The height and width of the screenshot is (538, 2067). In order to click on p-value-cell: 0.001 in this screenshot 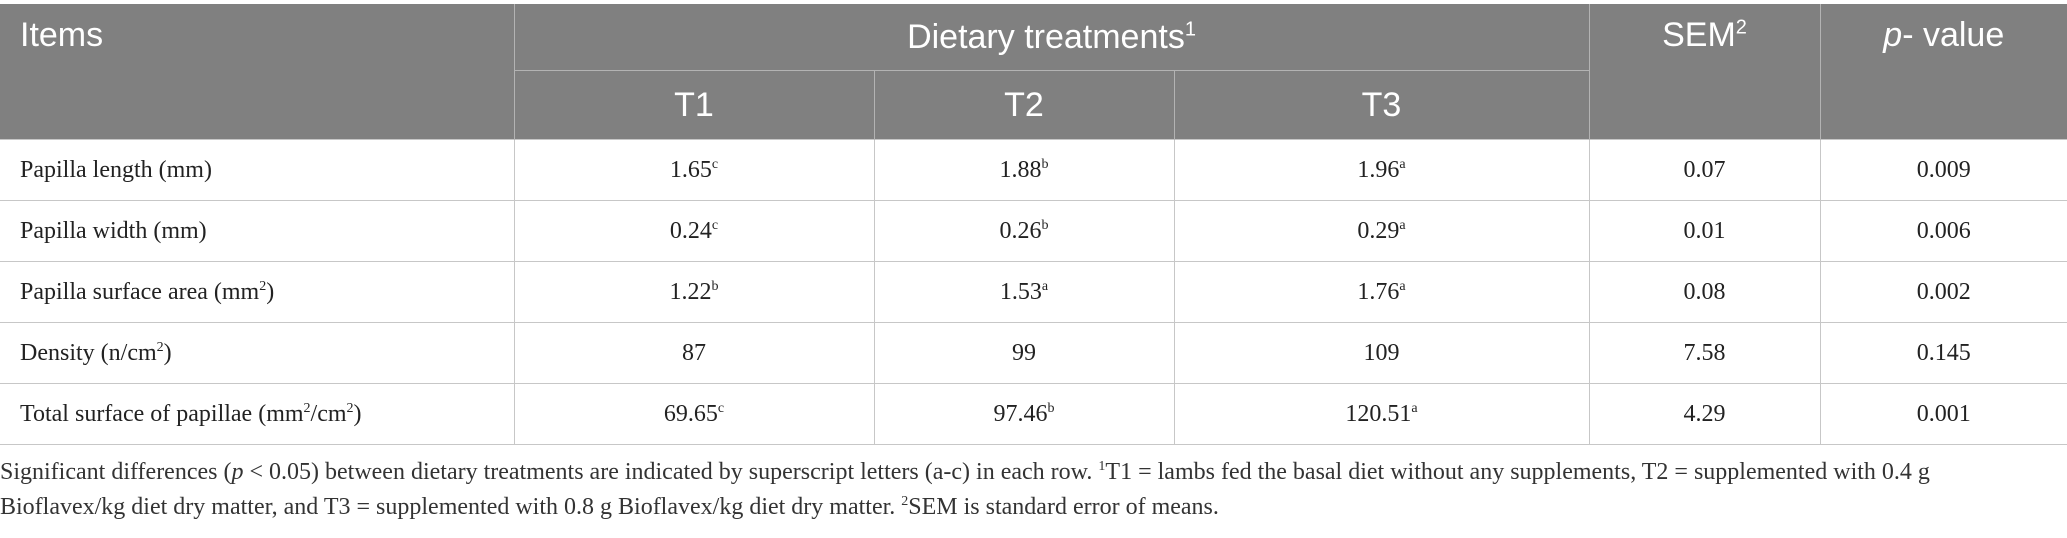, I will do `click(1943, 414)`.